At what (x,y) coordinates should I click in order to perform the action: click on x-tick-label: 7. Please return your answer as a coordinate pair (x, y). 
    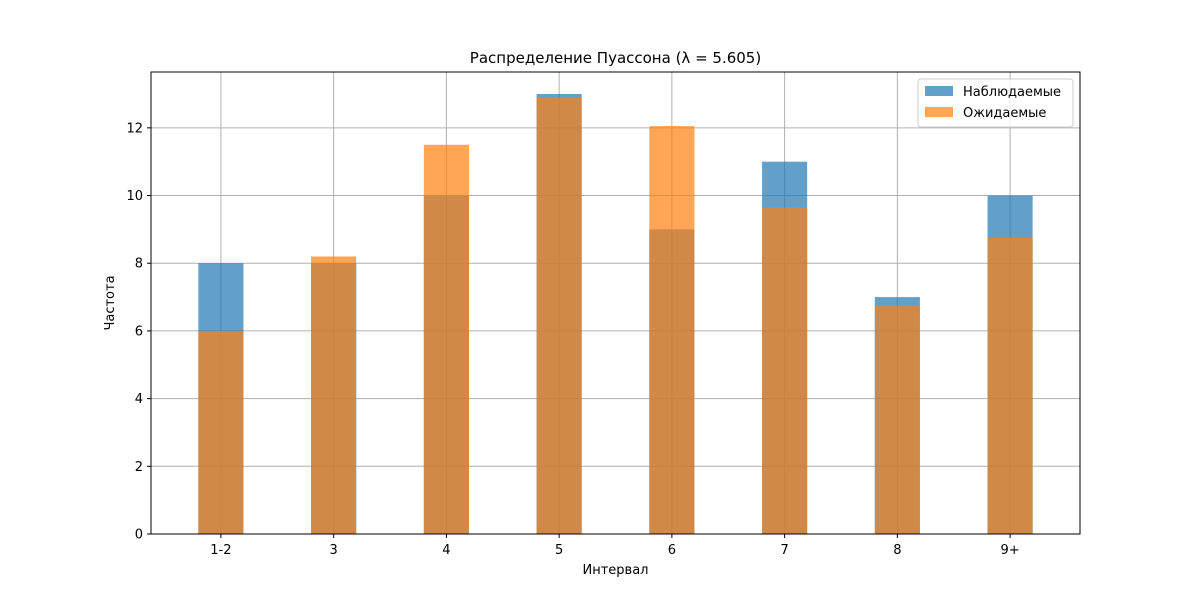
    Looking at the image, I should click on (784, 550).